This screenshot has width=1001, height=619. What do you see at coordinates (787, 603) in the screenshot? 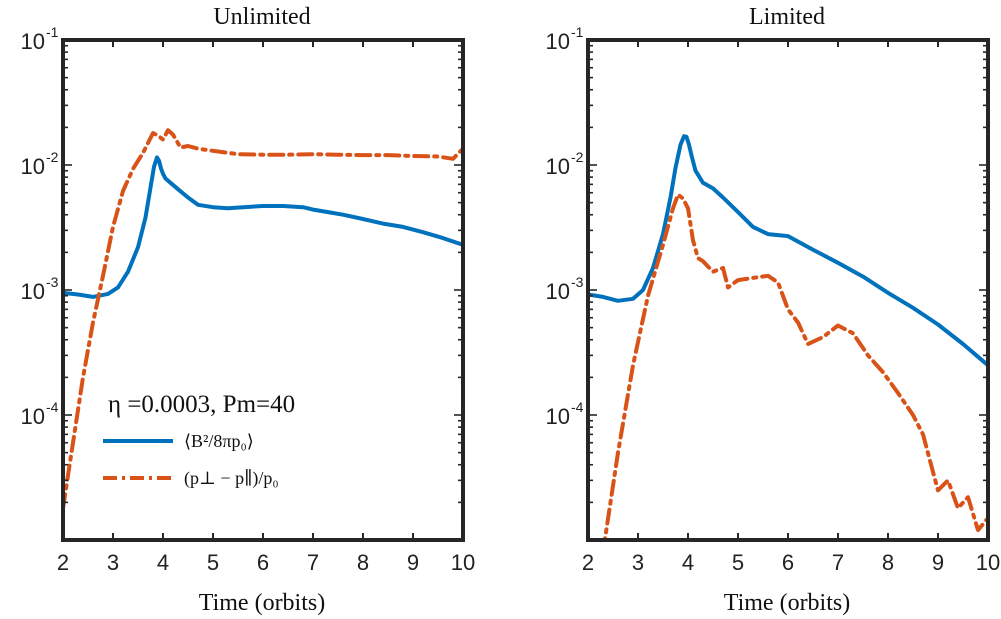
I see `right-x-axis-label: Time (orbits)` at bounding box center [787, 603].